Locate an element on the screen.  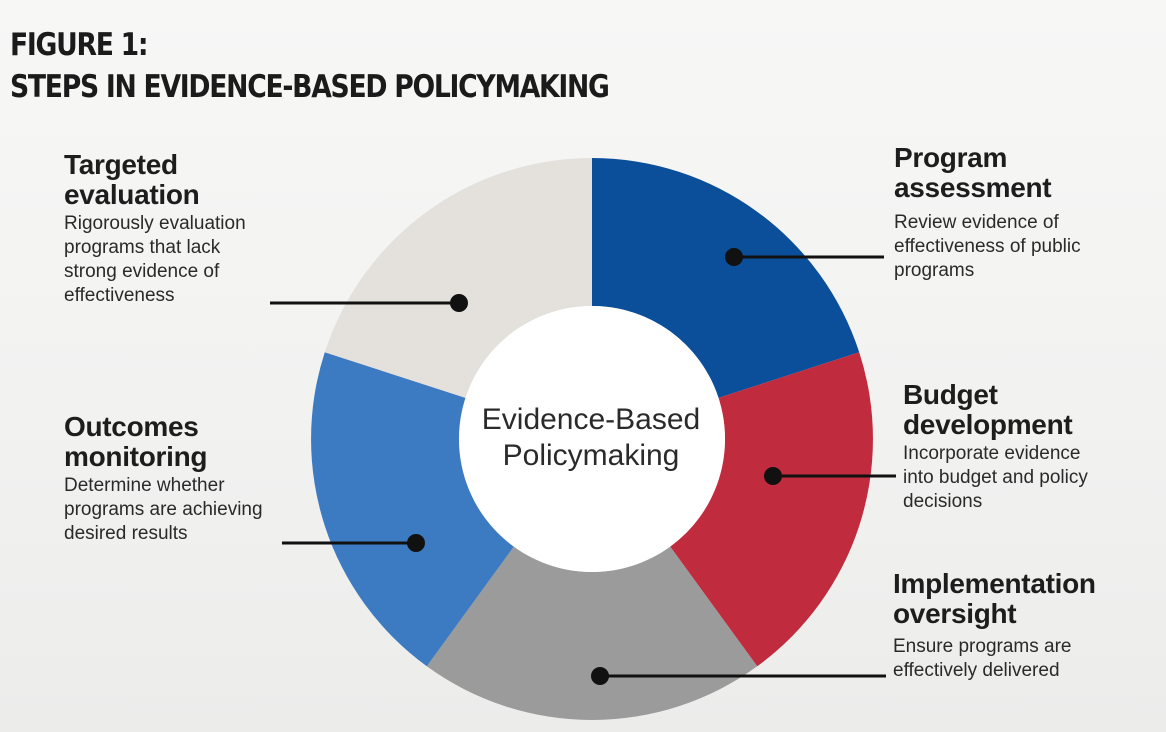
desc-line: Rigorously evaluation is located at coordinates (155, 223).